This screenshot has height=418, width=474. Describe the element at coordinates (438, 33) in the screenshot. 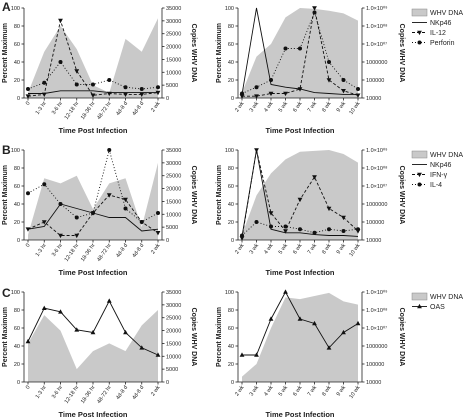

I see `legend-label: IL-12` at that location.